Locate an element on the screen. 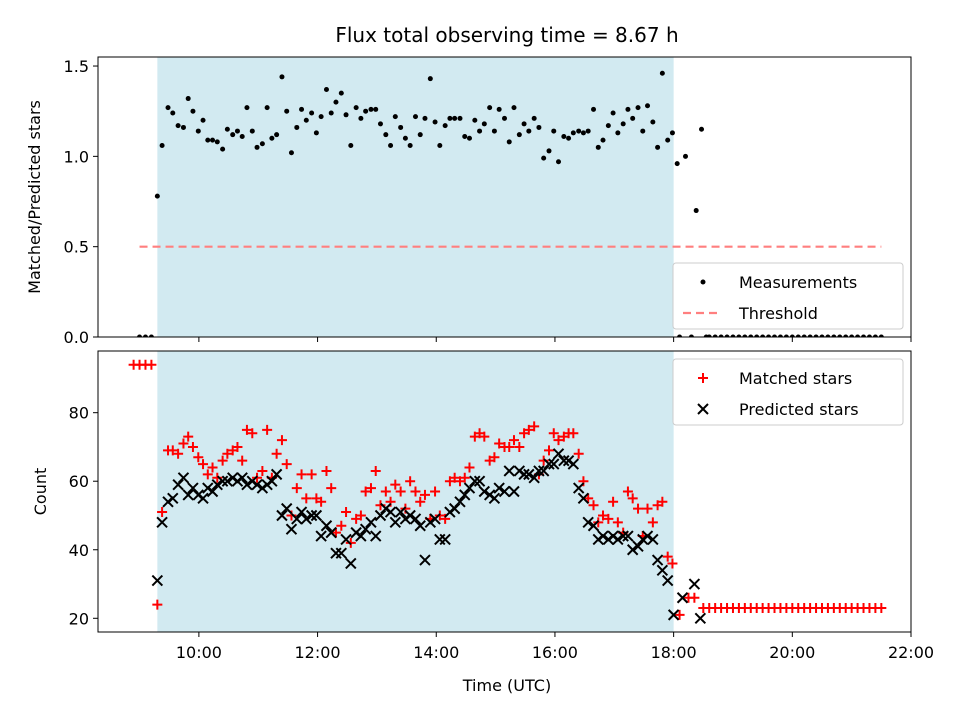 The image size is (960, 720). chart-title: Flux total observing time = 8.67 h is located at coordinates (506, 35).